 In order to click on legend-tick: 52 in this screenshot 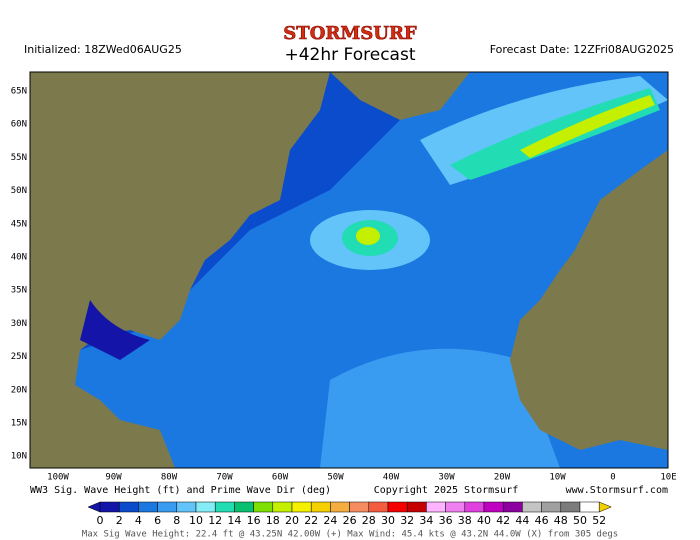, I will do `click(599, 520)`.